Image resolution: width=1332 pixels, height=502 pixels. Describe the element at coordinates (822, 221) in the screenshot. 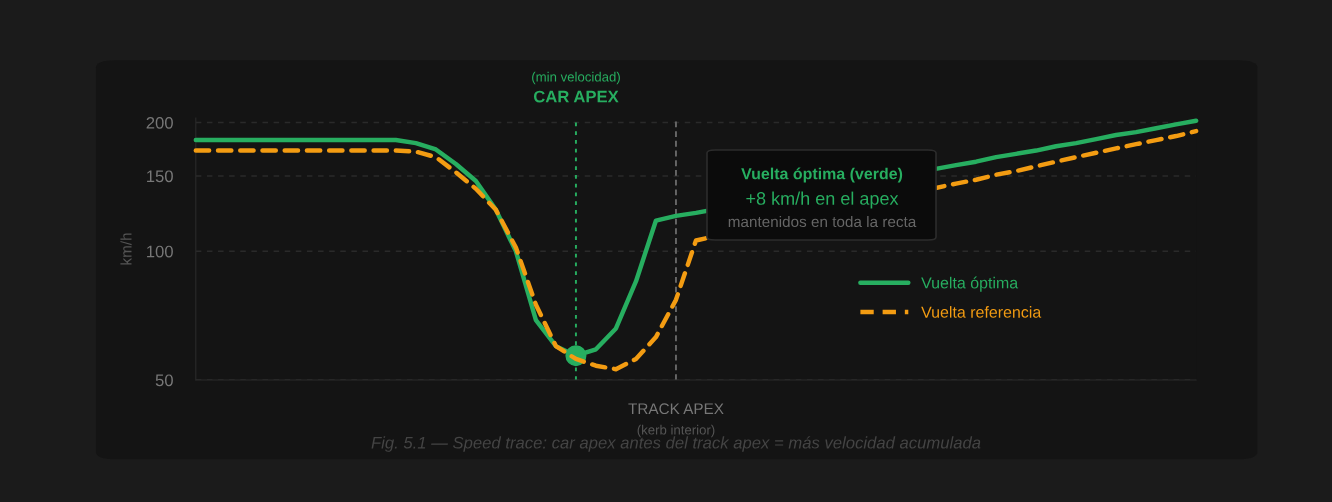

I see `annotation: mantenidos en toda la recta` at that location.